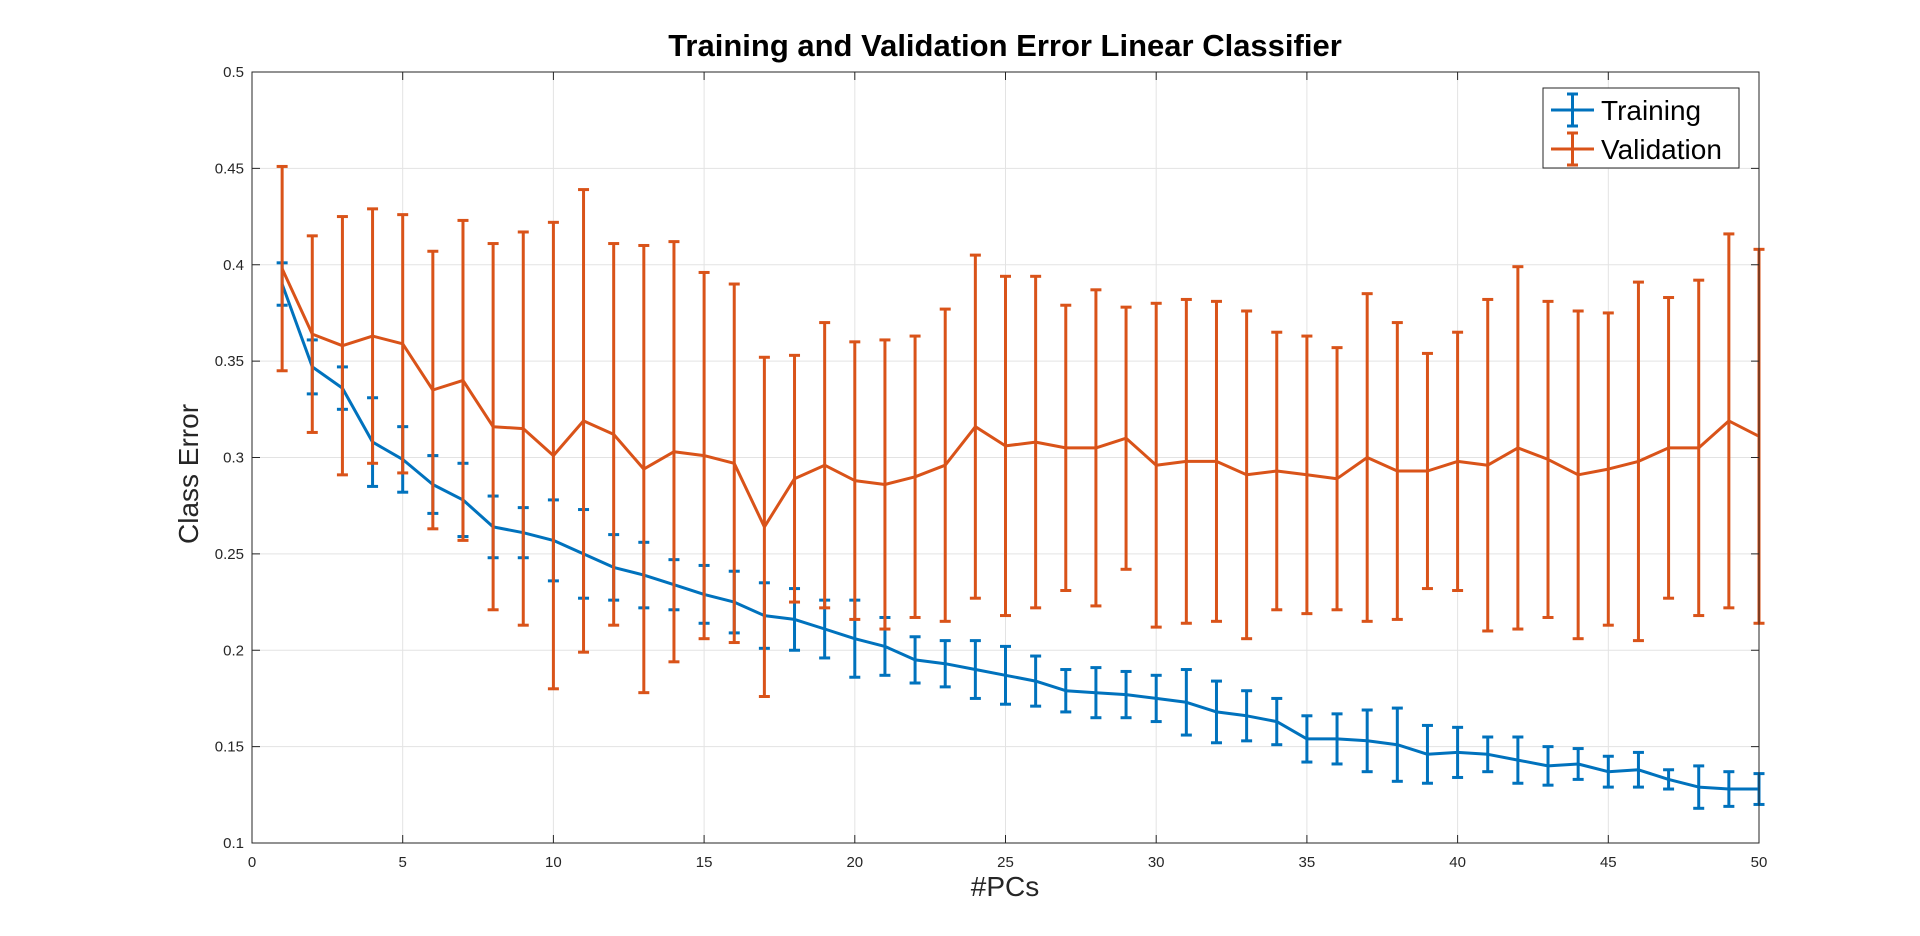 The image size is (1920, 936). I want to click on x-tick-label: 15, so click(704, 862).